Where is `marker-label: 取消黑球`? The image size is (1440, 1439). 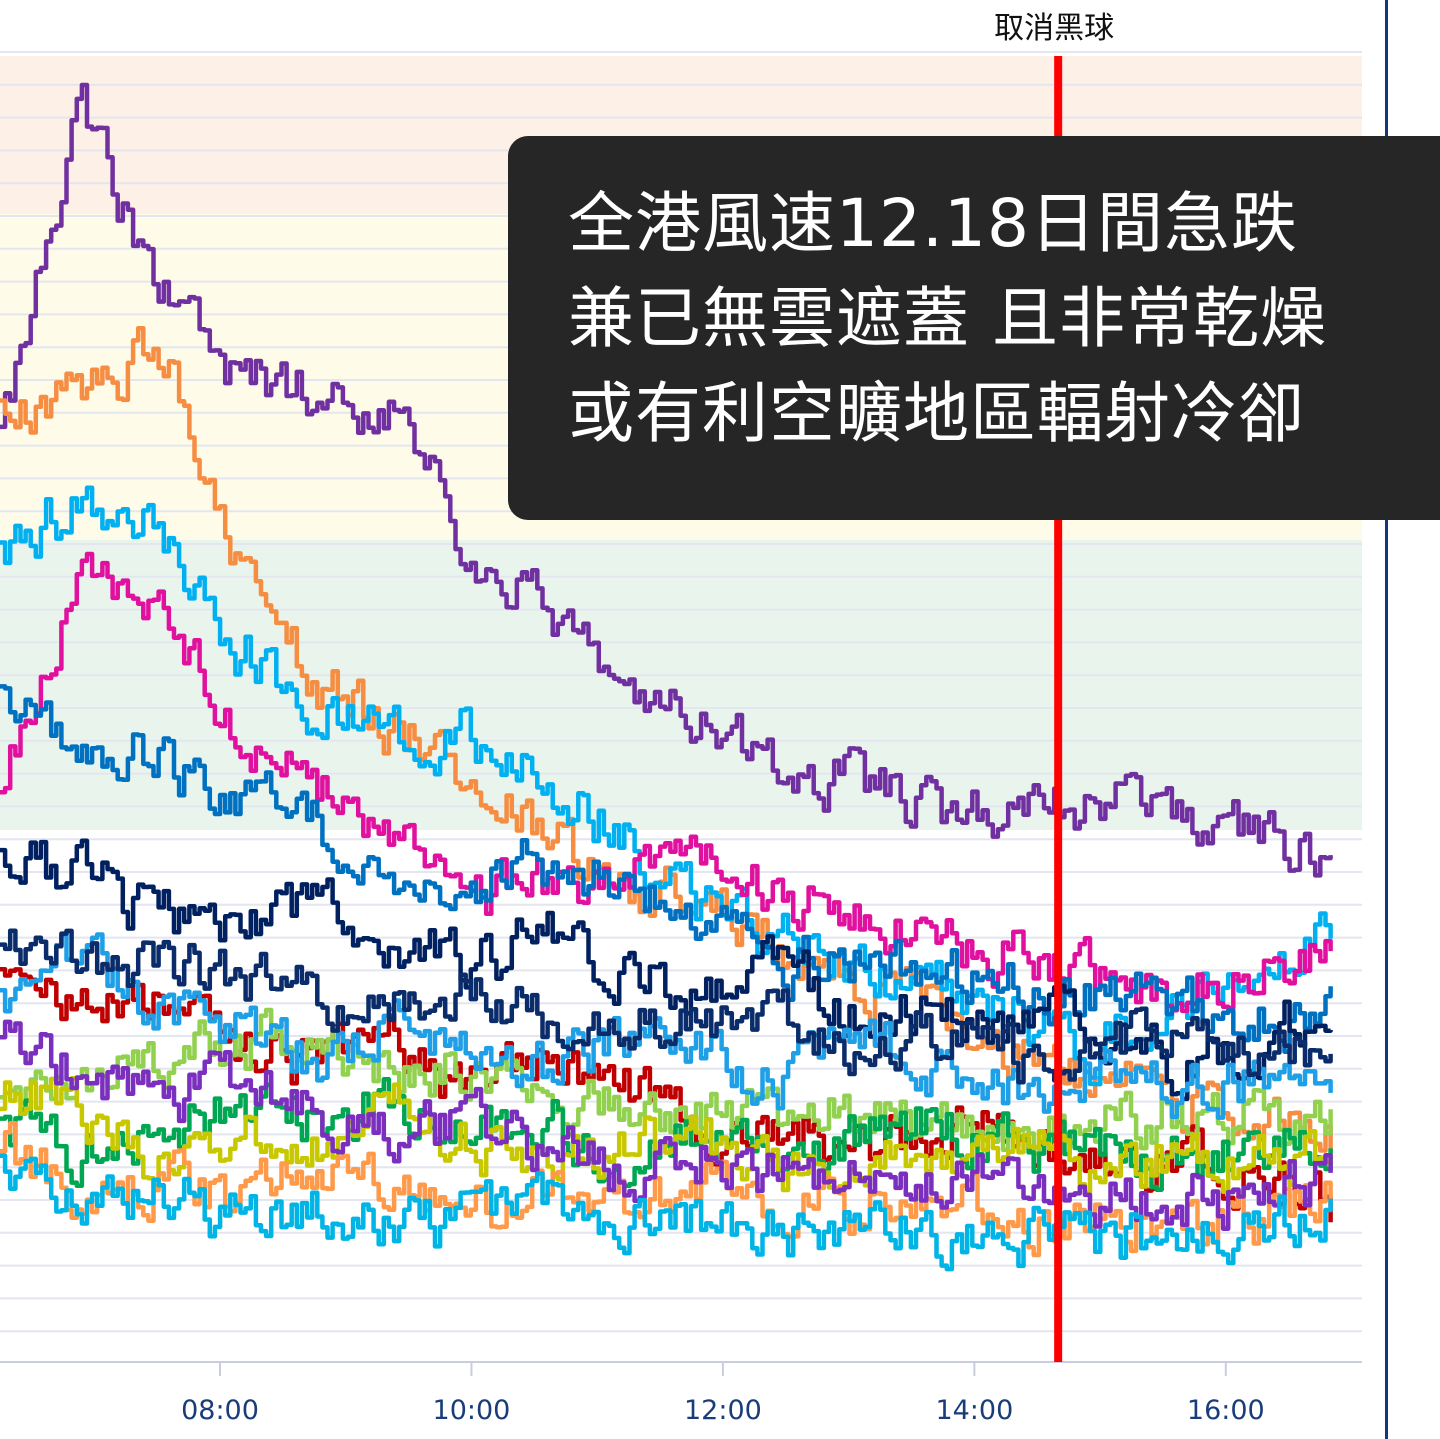
marker-label: 取消黑球 is located at coordinates (1054, 28).